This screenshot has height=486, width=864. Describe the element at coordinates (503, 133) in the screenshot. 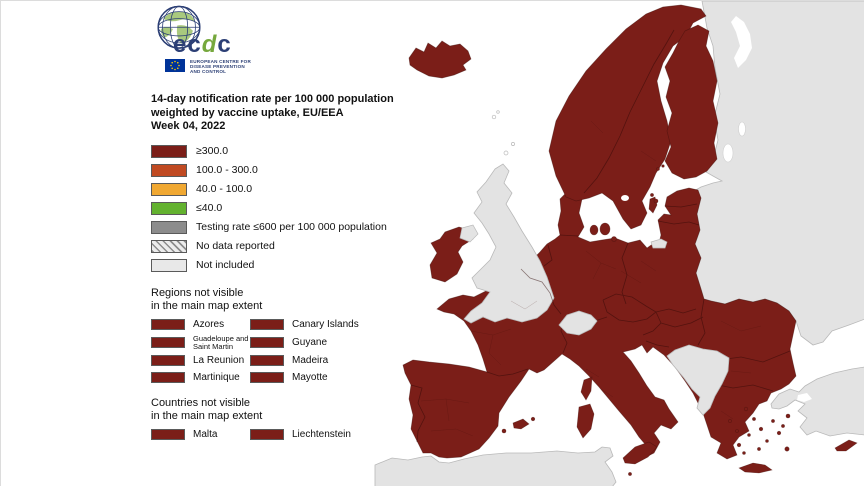

I see `map-islands-scotland-north` at that location.